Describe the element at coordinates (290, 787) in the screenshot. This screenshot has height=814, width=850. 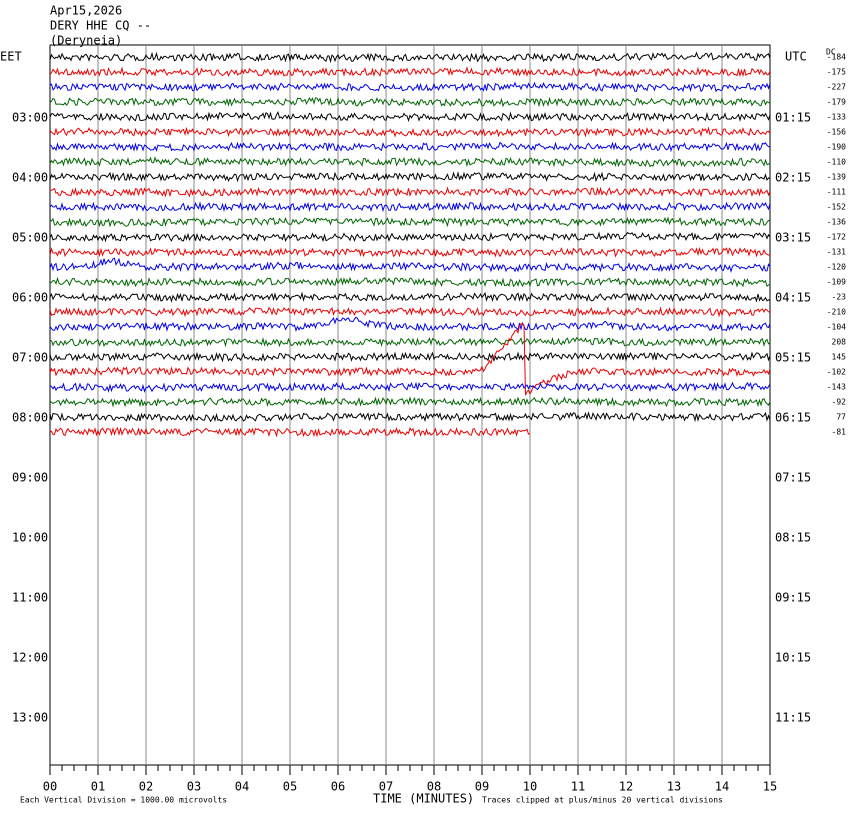
I see `x-tick-label: 05` at that location.